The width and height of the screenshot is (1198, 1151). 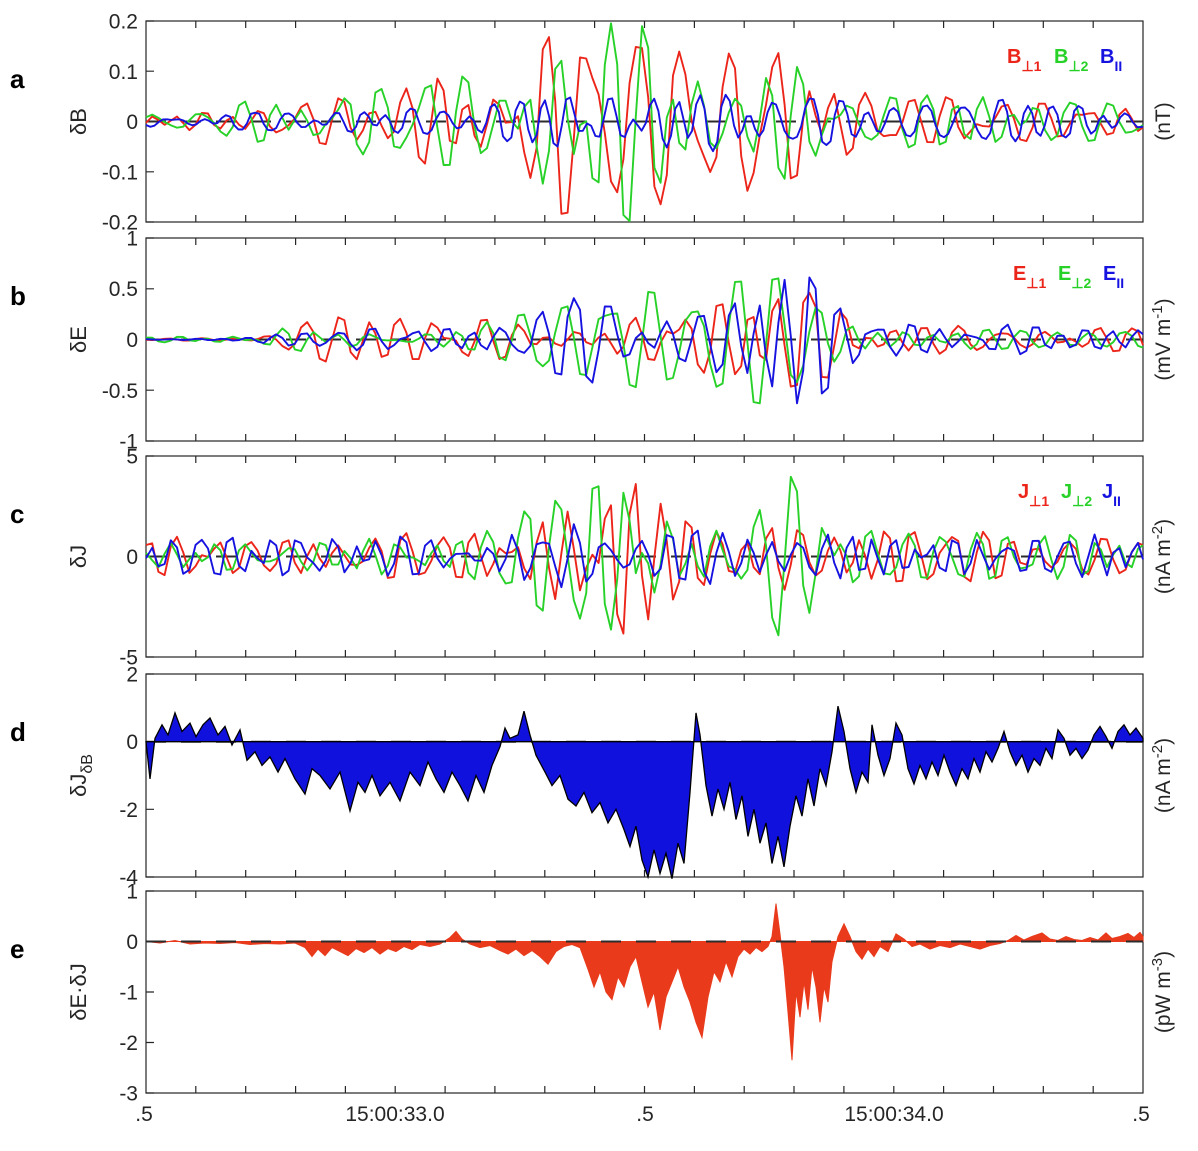 I want to click on svg-text: -4, so click(x=128, y=878).